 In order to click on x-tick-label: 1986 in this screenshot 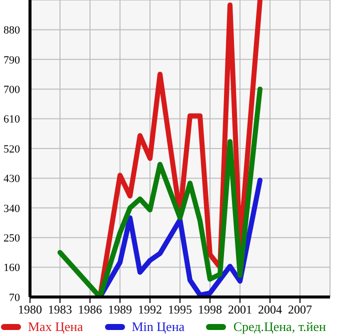, I will do `click(90, 309)`.